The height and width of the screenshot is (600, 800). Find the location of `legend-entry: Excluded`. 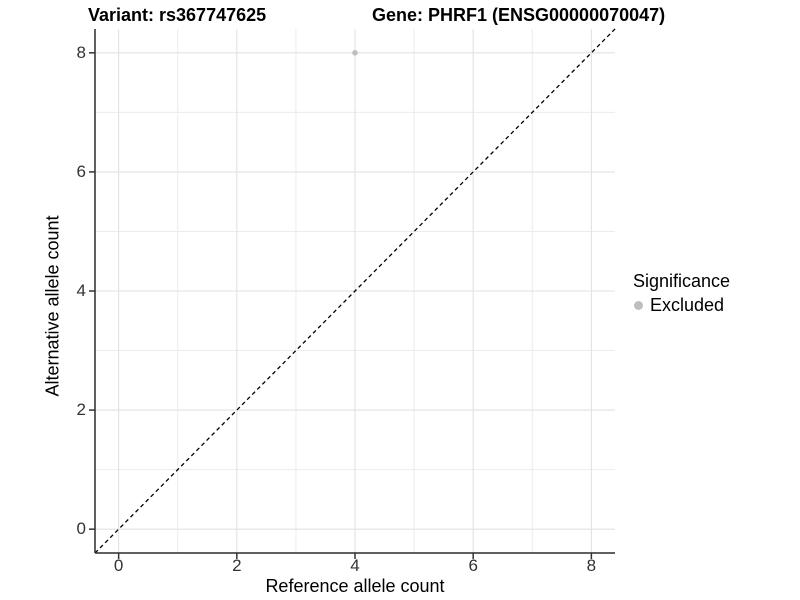

legend-entry: Excluded is located at coordinates (681, 305).